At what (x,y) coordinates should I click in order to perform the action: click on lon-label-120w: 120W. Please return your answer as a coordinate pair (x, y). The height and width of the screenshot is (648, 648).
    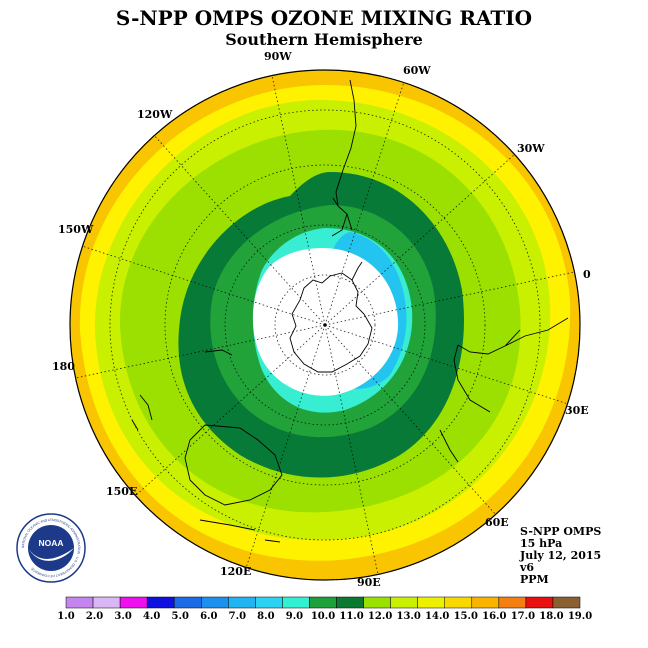
    Looking at the image, I should click on (155, 114).